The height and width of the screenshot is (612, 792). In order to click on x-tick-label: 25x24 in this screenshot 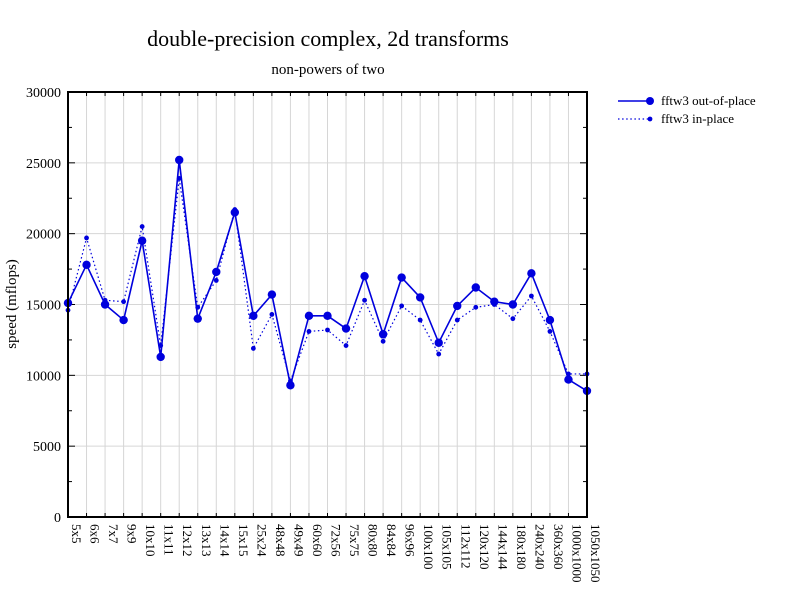, I will do `click(261, 540)`.